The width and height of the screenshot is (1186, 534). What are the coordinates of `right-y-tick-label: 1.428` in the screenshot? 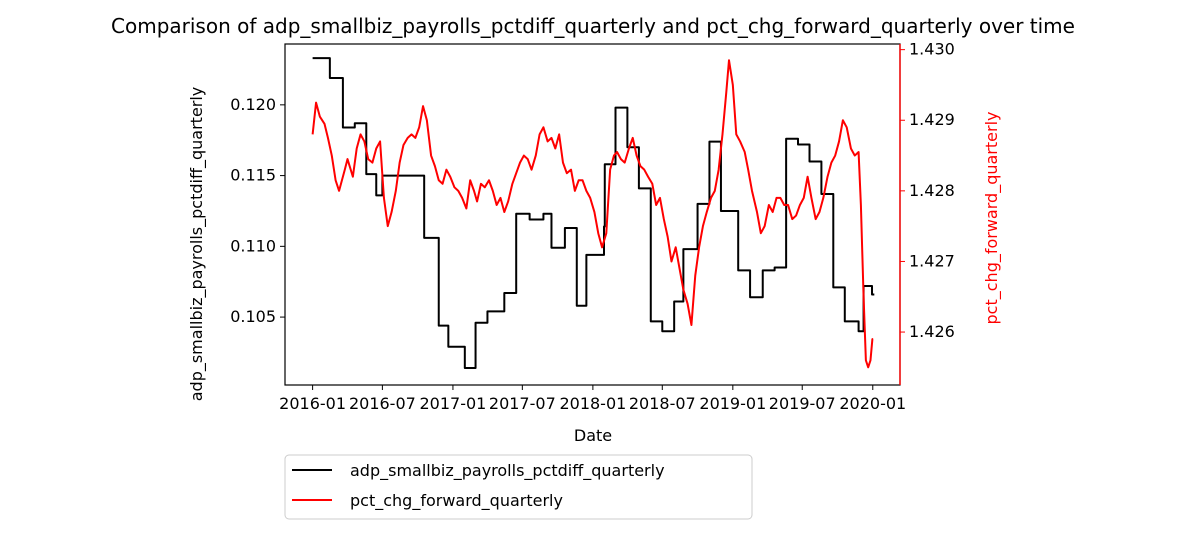 It's located at (932, 190).